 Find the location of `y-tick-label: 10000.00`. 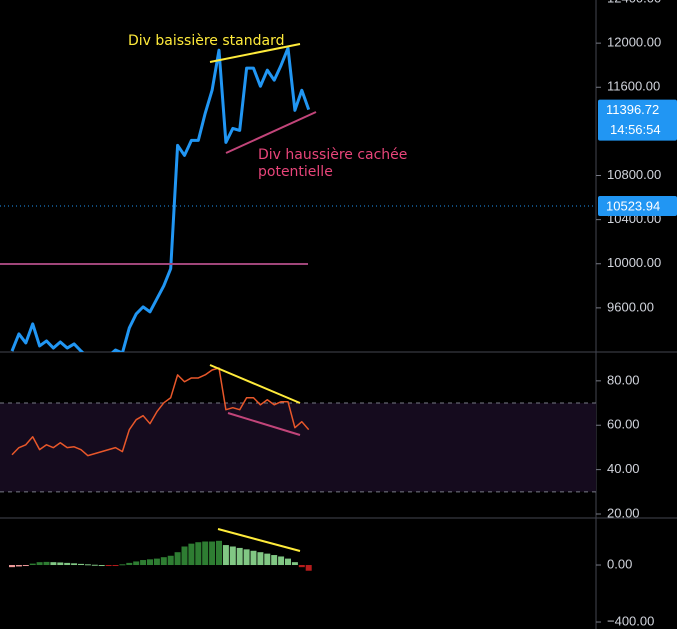

y-tick-label: 10000.00 is located at coordinates (634, 262).